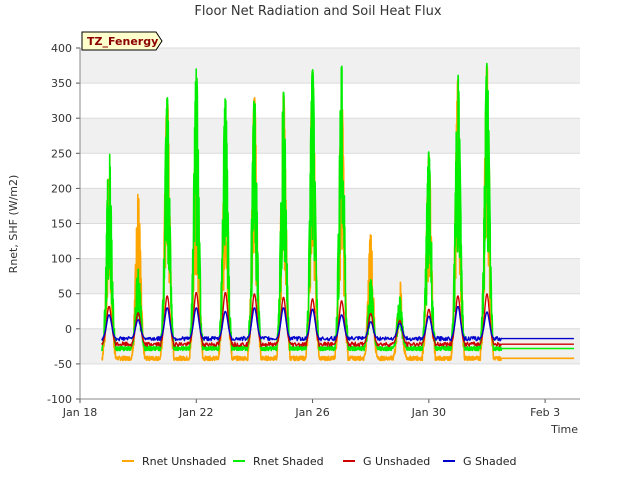 The image size is (640, 480). Describe the element at coordinates (288, 461) in the screenshot. I see `legend-label: Rnet Shaded` at that location.